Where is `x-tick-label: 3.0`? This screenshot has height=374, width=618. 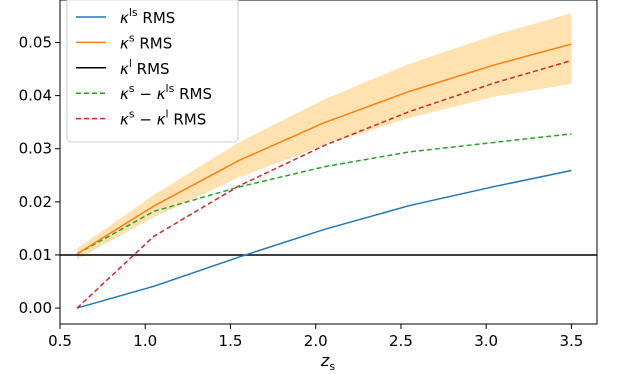
x-tick-label: 3.0 is located at coordinates (486, 341).